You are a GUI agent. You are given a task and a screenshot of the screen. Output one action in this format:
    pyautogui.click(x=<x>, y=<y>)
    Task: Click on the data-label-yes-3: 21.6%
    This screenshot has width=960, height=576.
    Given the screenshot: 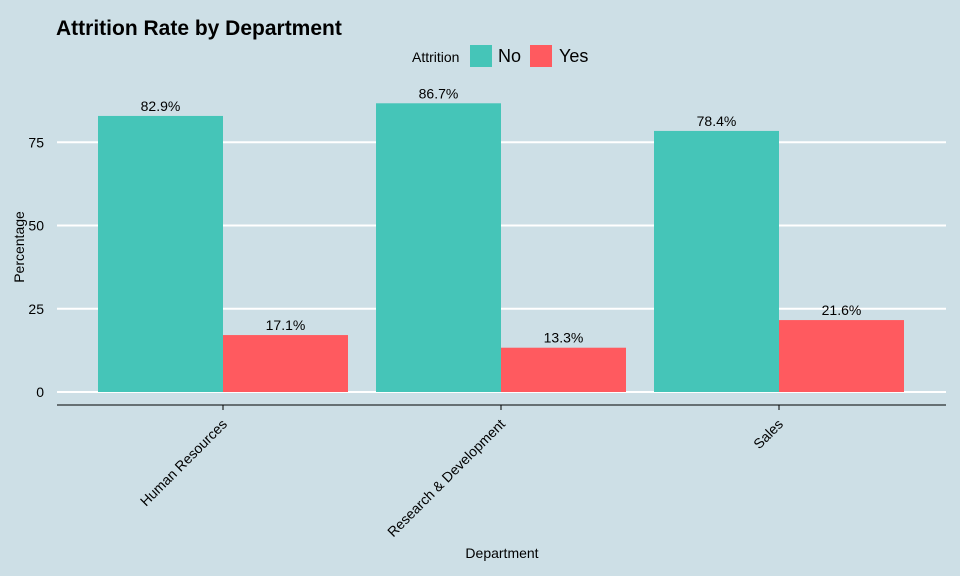 What is the action you would take?
    pyautogui.click(x=842, y=310)
    